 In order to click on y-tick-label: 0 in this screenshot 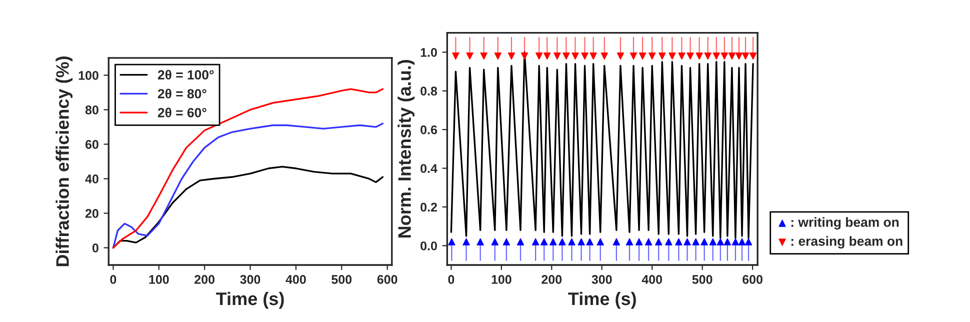, I will do `click(95, 248)`.